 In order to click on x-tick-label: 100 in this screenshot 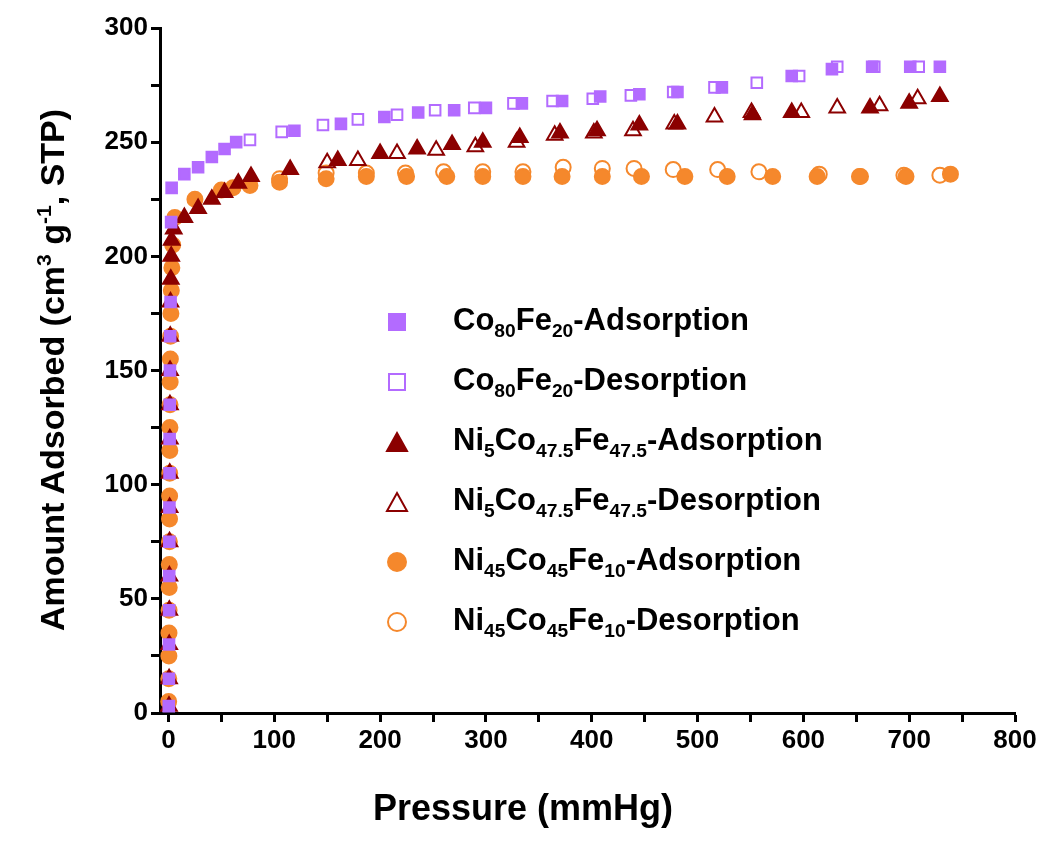, I will do `click(274, 738)`.